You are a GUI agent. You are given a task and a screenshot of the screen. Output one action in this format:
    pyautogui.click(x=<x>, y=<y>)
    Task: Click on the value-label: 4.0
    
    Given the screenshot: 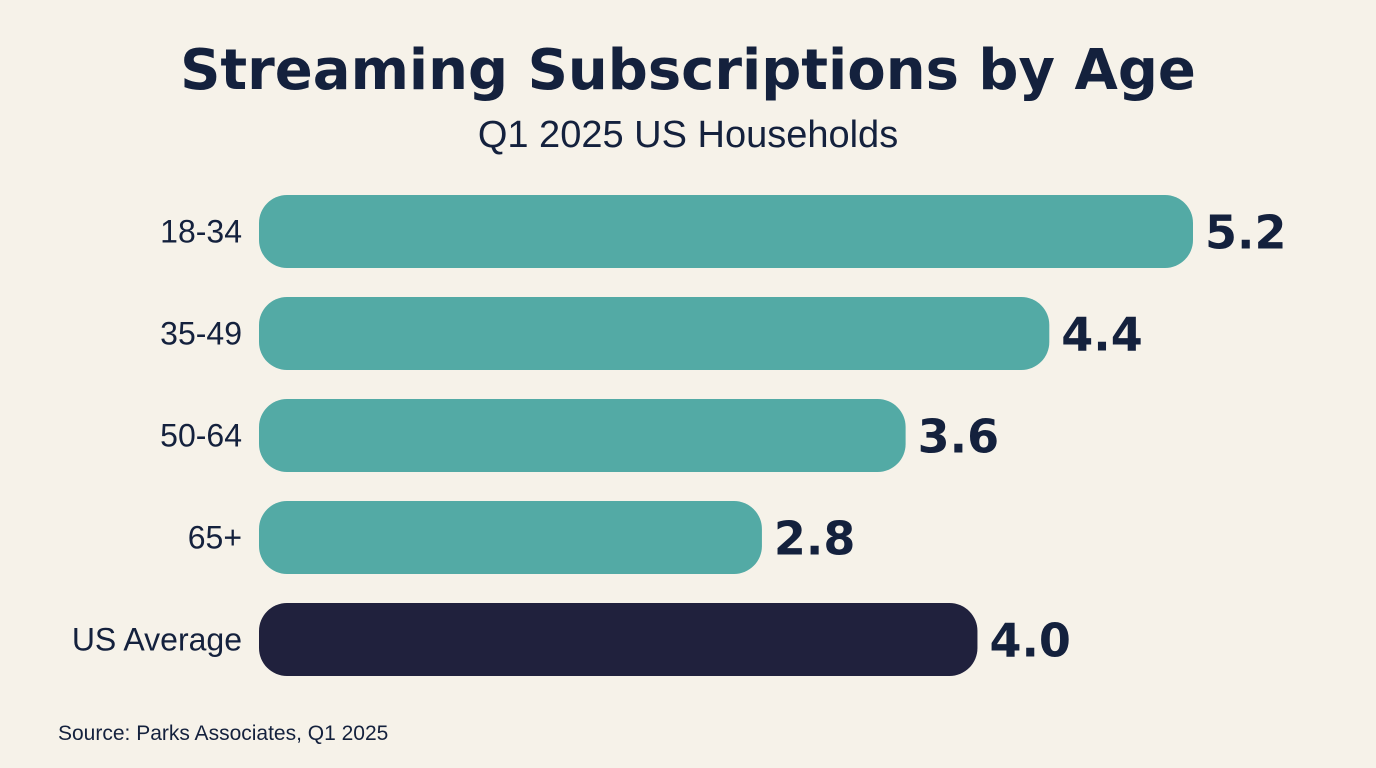 What is the action you would take?
    pyautogui.click(x=1030, y=641)
    